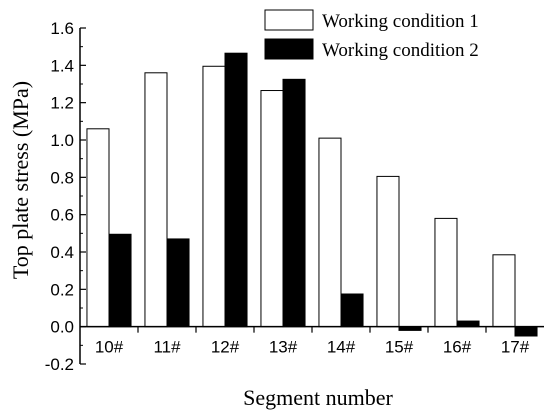  What do you see at coordinates (399, 347) in the screenshot?
I see `x-tick-label: 15#` at bounding box center [399, 347].